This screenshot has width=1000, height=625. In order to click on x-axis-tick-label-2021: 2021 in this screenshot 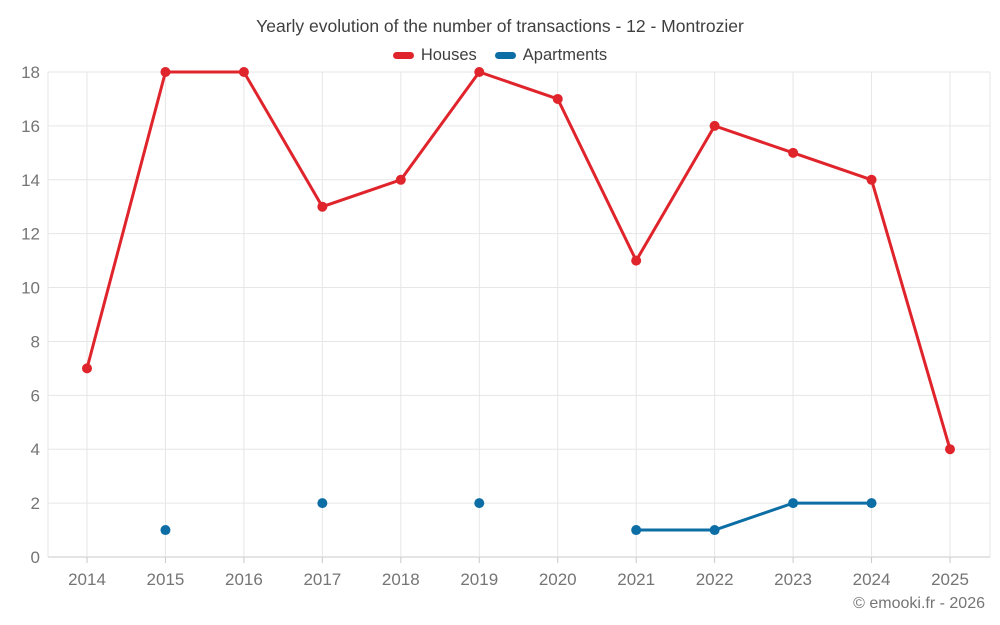, I will do `click(636, 579)`.